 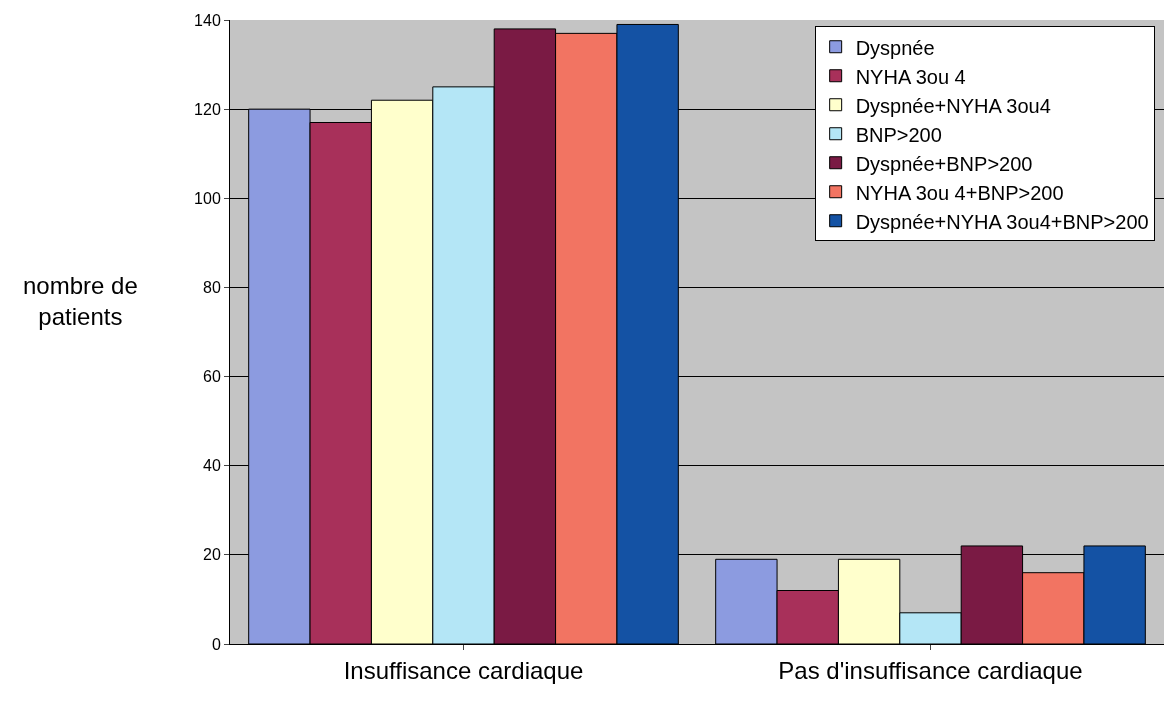 I want to click on x-tick-label: Insuffisance cardiaque, so click(x=463, y=670).